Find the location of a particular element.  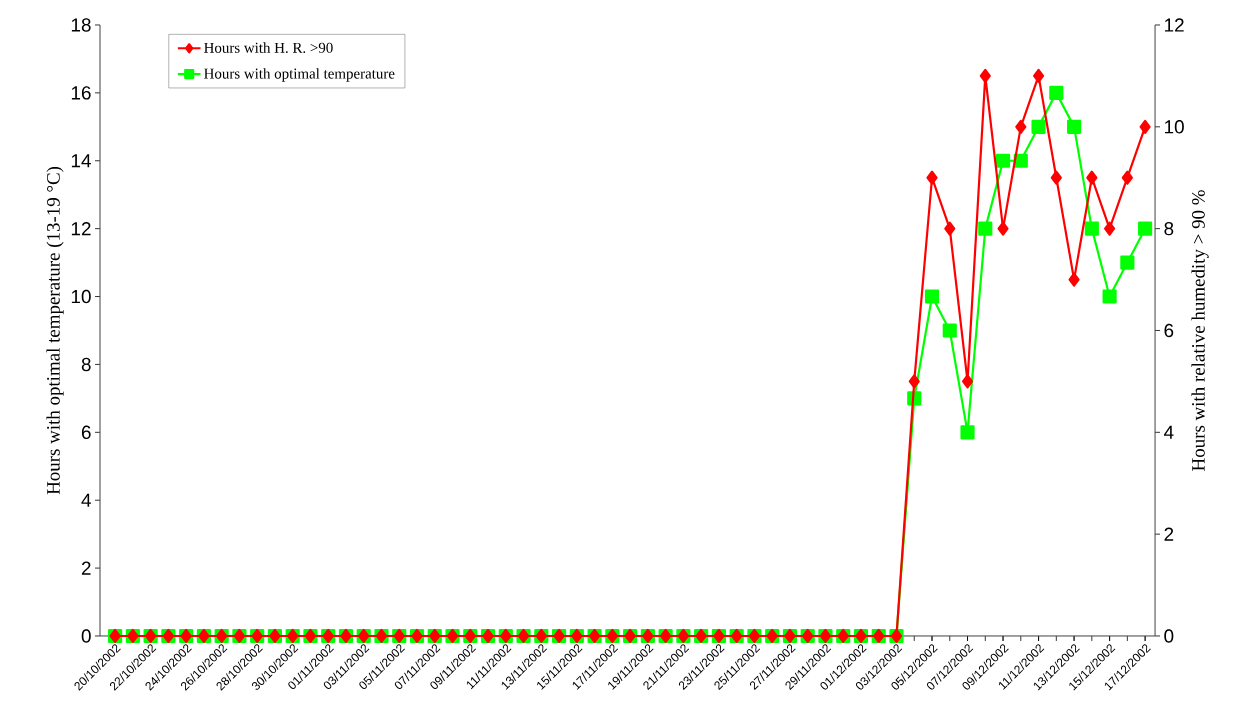

y-axis-title: Hours with optimal temperature (13-19 °C) is located at coordinates (55, 330).